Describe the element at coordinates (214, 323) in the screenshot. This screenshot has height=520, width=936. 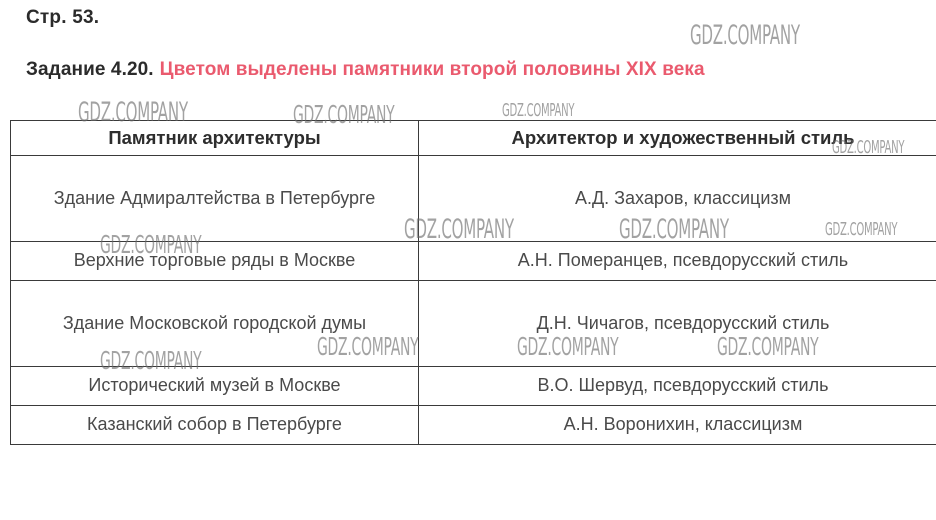
I see `cell-monument: Здание Московской городской думы` at that location.